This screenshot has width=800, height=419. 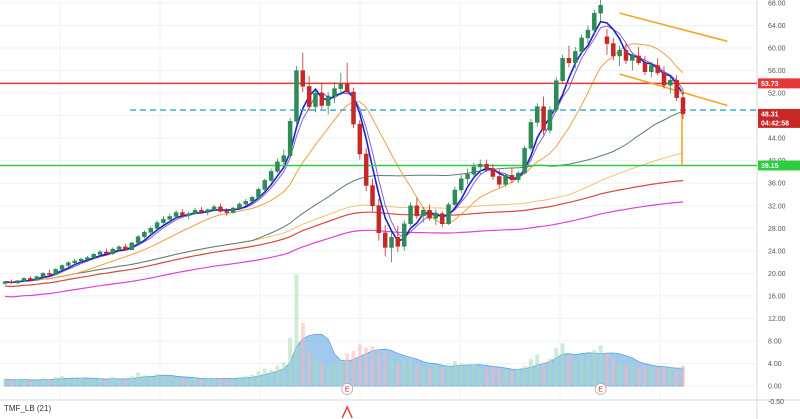 What do you see at coordinates (777, 26) in the screenshot?
I see `axis-tick-label: 64.00` at bounding box center [777, 26].